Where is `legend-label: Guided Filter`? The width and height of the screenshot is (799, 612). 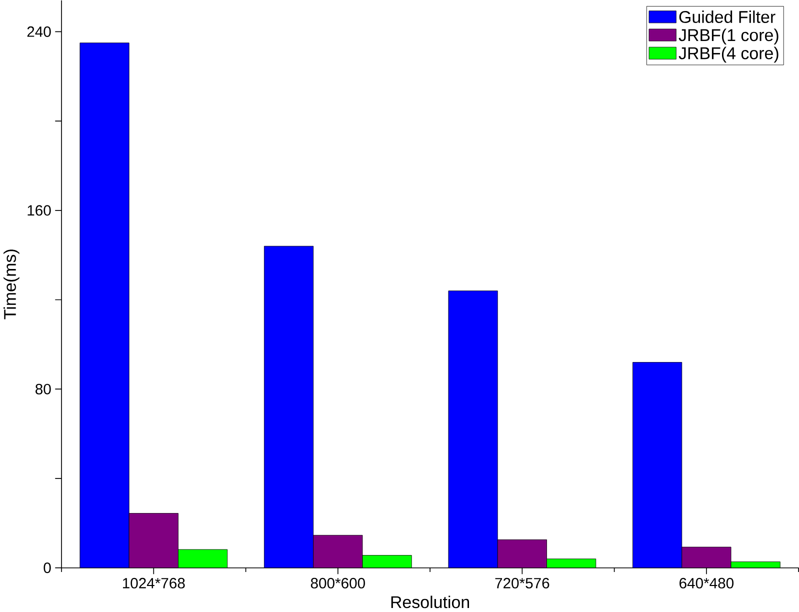 legend-label: Guided Filter is located at coordinates (727, 17).